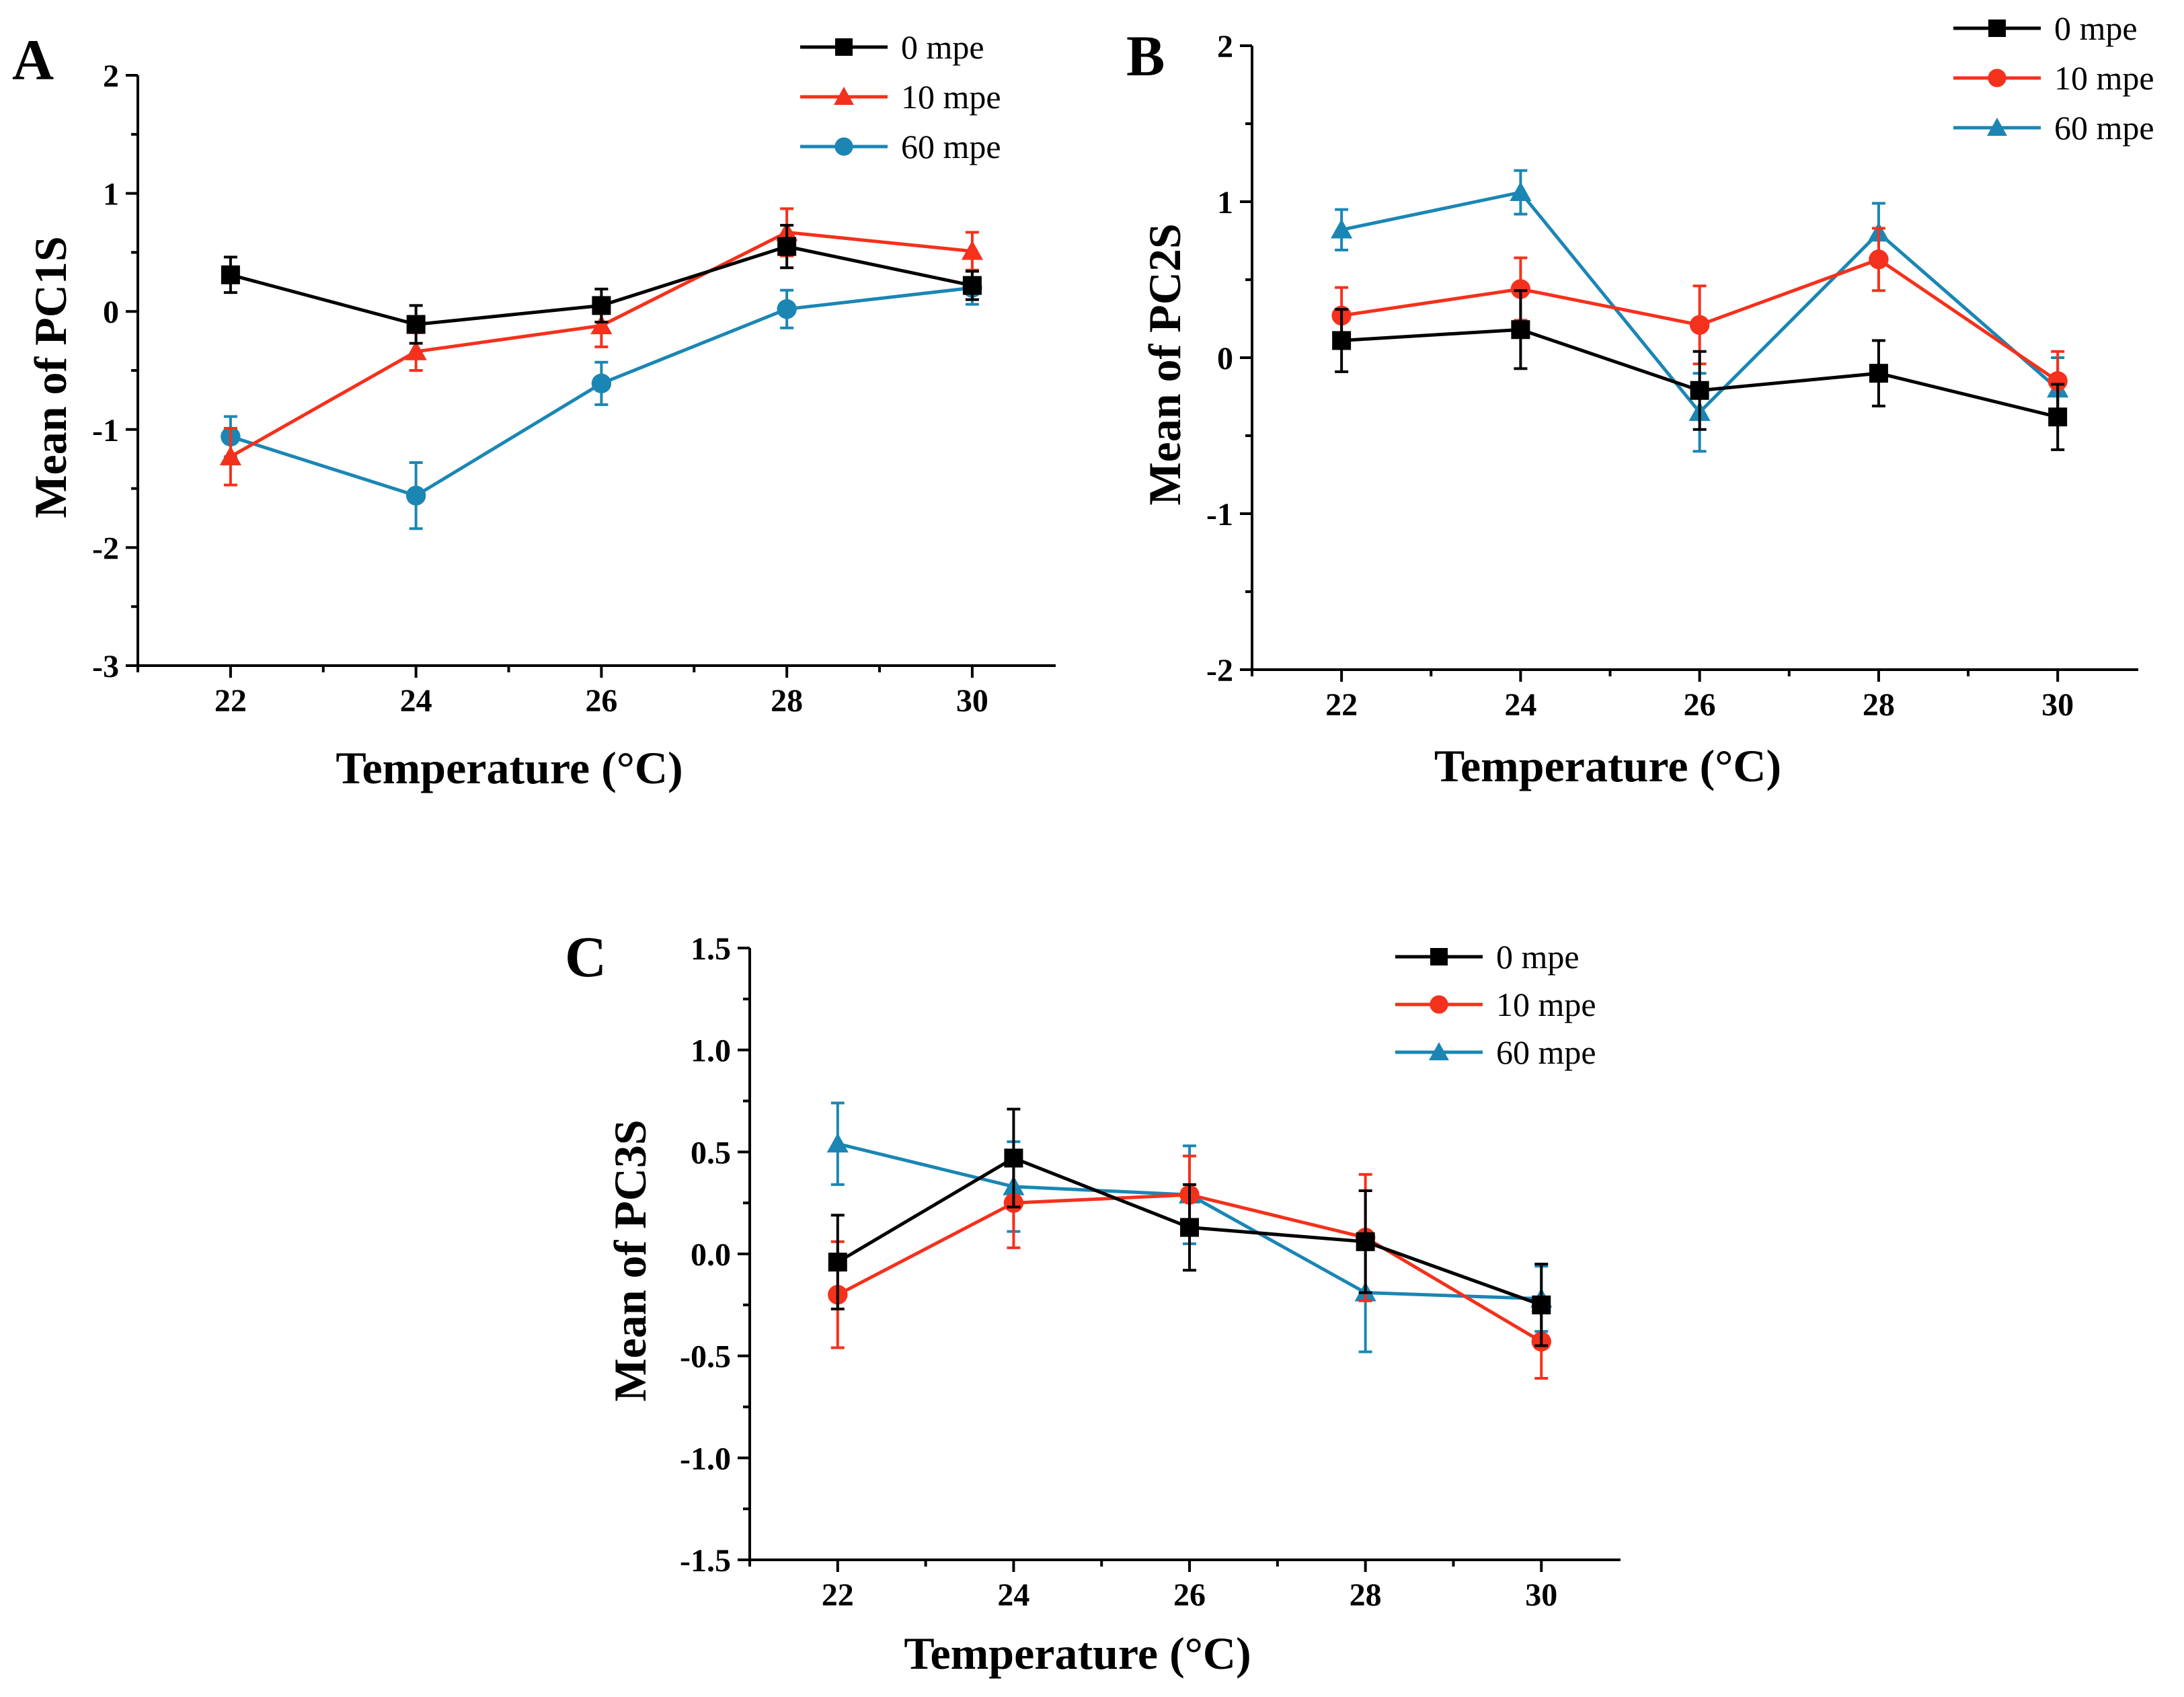 Image resolution: width=2184 pixels, height=1697 pixels. I want to click on panel-letter: C, so click(586, 956).